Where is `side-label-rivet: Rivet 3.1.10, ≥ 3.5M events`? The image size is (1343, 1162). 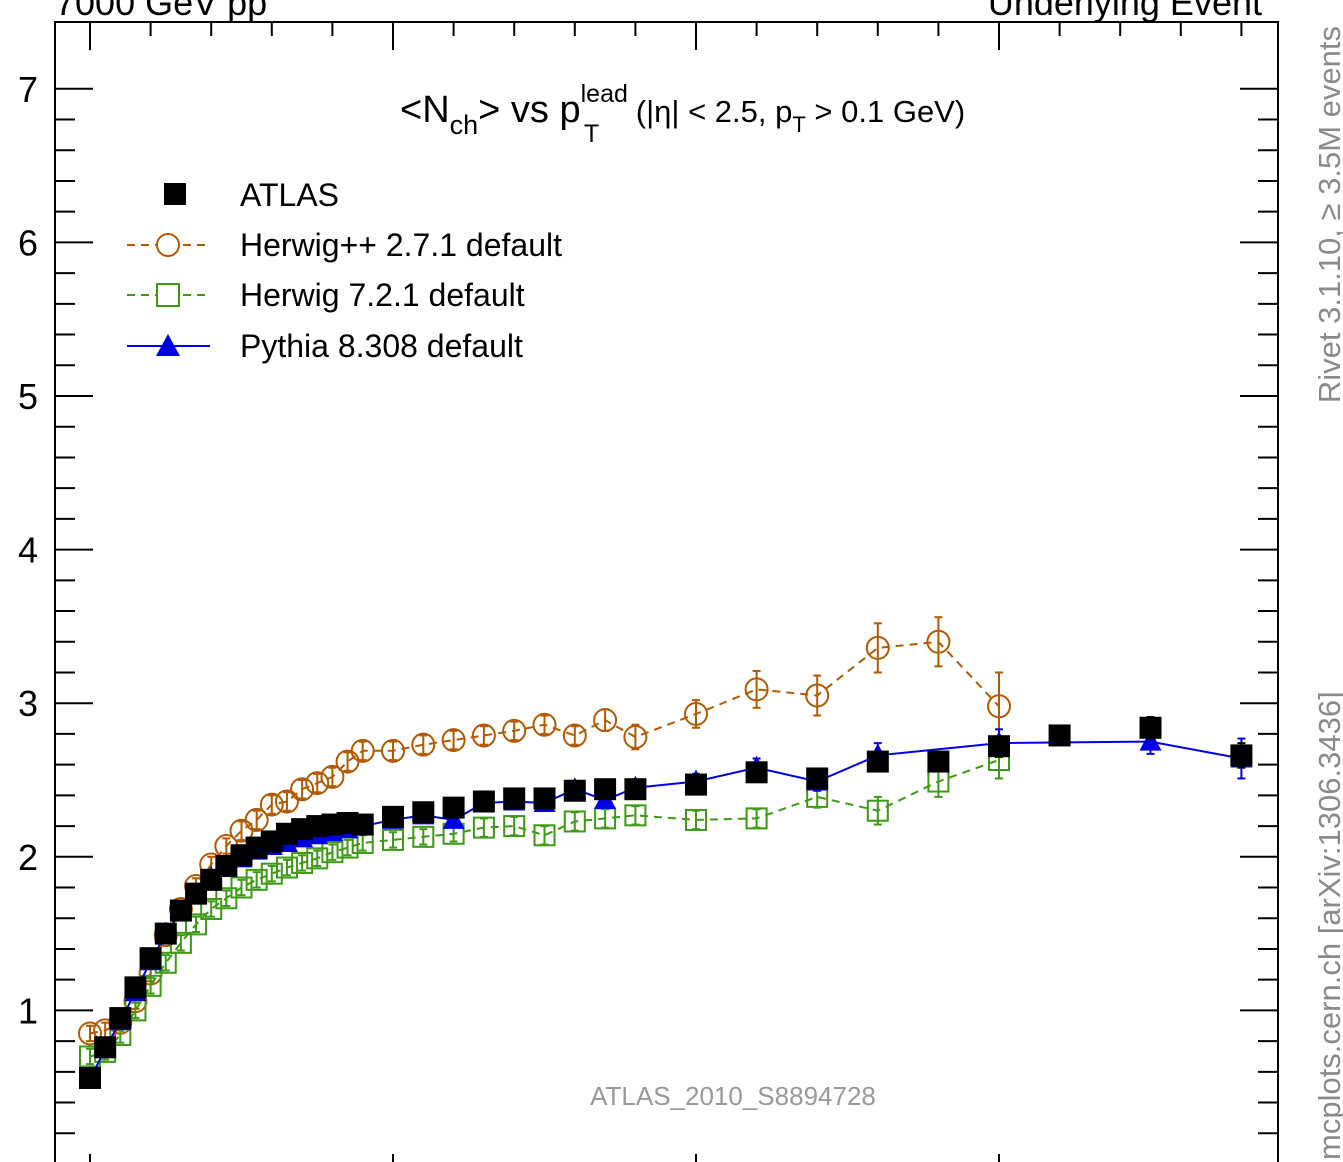 side-label-rivet: Rivet 3.1.10, ≥ 3.5M events is located at coordinates (1327, 214).